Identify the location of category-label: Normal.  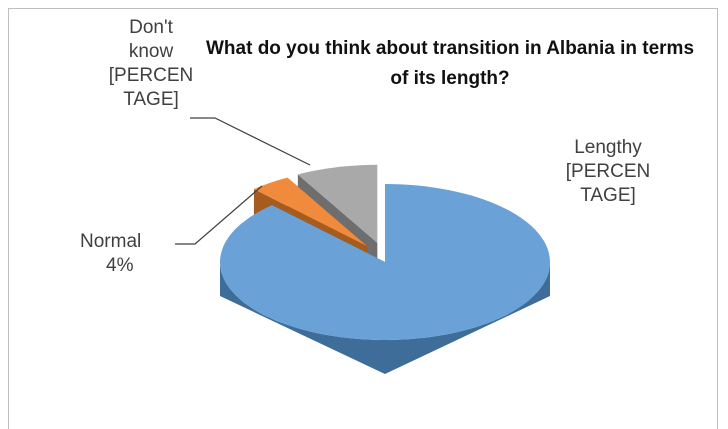
(111, 241).